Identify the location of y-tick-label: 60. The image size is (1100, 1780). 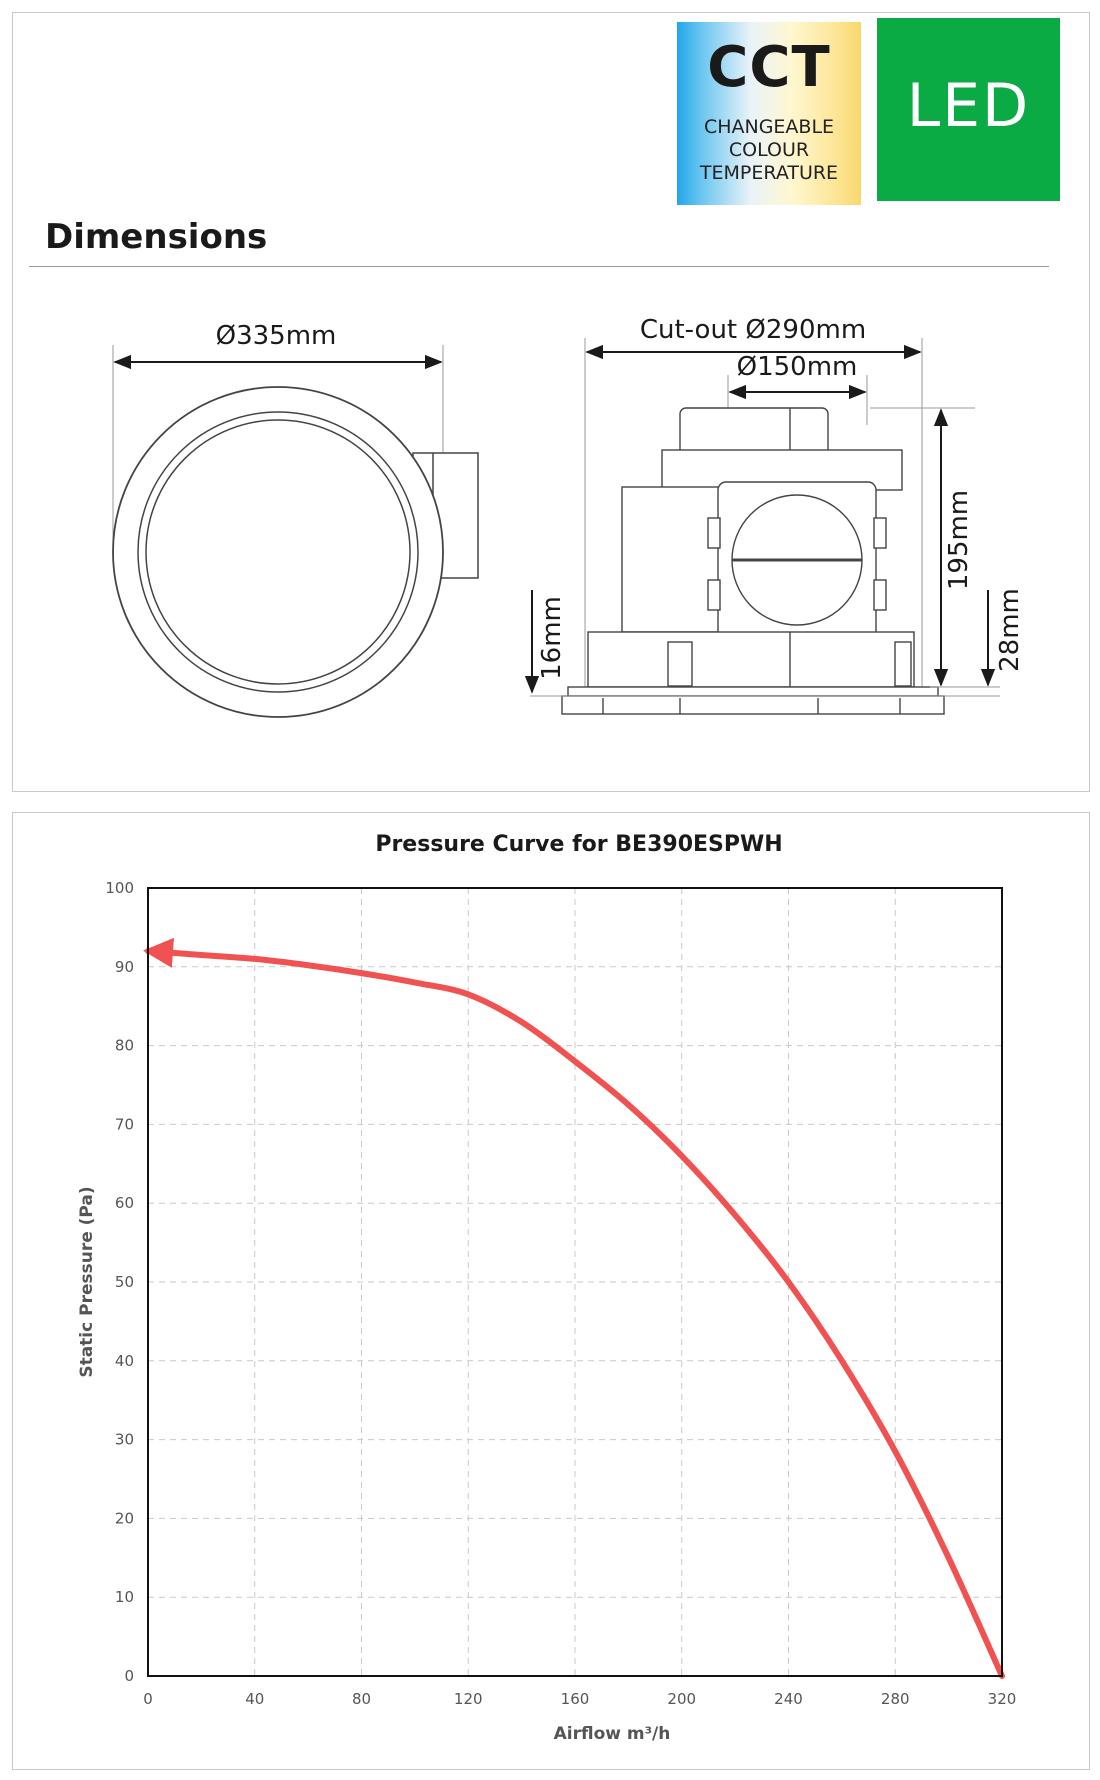
(124, 1203).